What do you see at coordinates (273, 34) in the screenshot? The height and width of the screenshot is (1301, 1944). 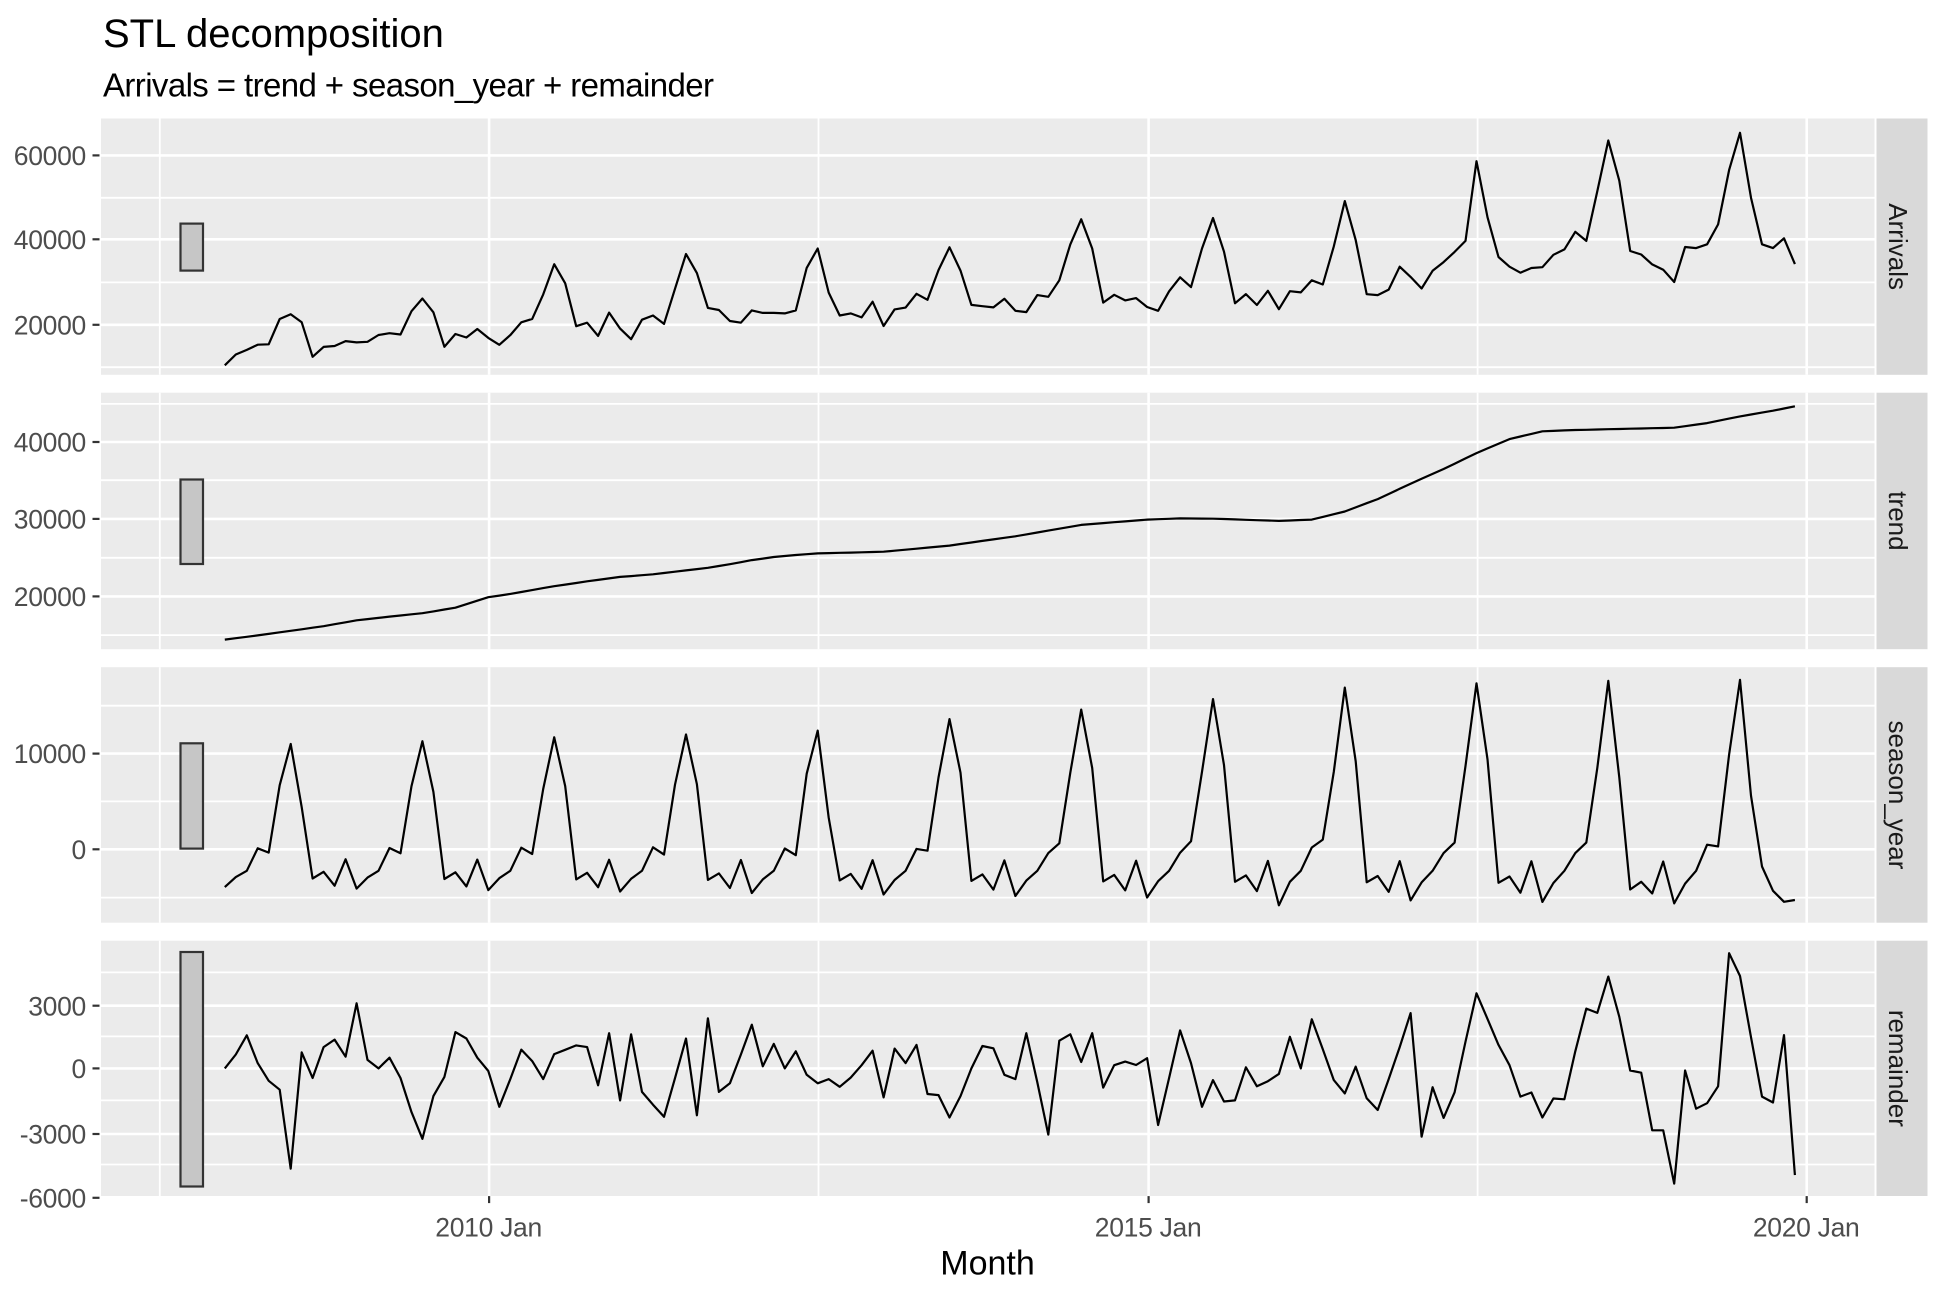 I see `svg-text: STL decomposition` at bounding box center [273, 34].